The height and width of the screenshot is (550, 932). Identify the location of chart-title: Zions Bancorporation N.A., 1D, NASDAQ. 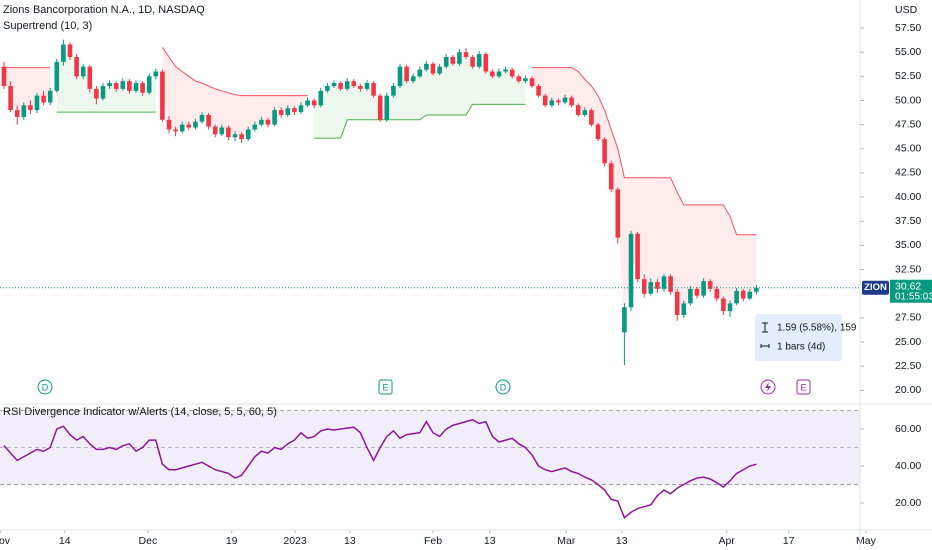
(104, 10).